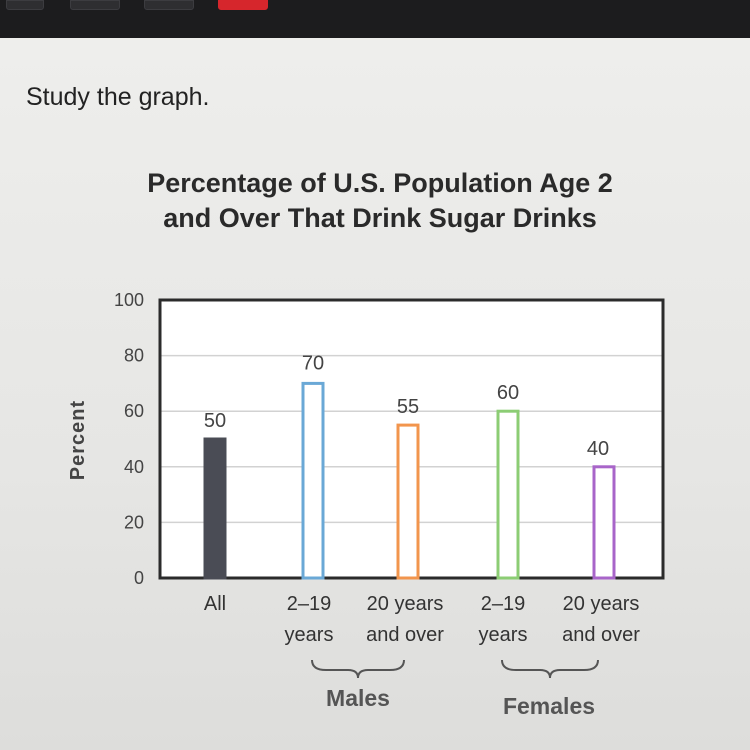 This screenshot has width=750, height=750. What do you see at coordinates (358, 698) in the screenshot?
I see `group-label: Males` at bounding box center [358, 698].